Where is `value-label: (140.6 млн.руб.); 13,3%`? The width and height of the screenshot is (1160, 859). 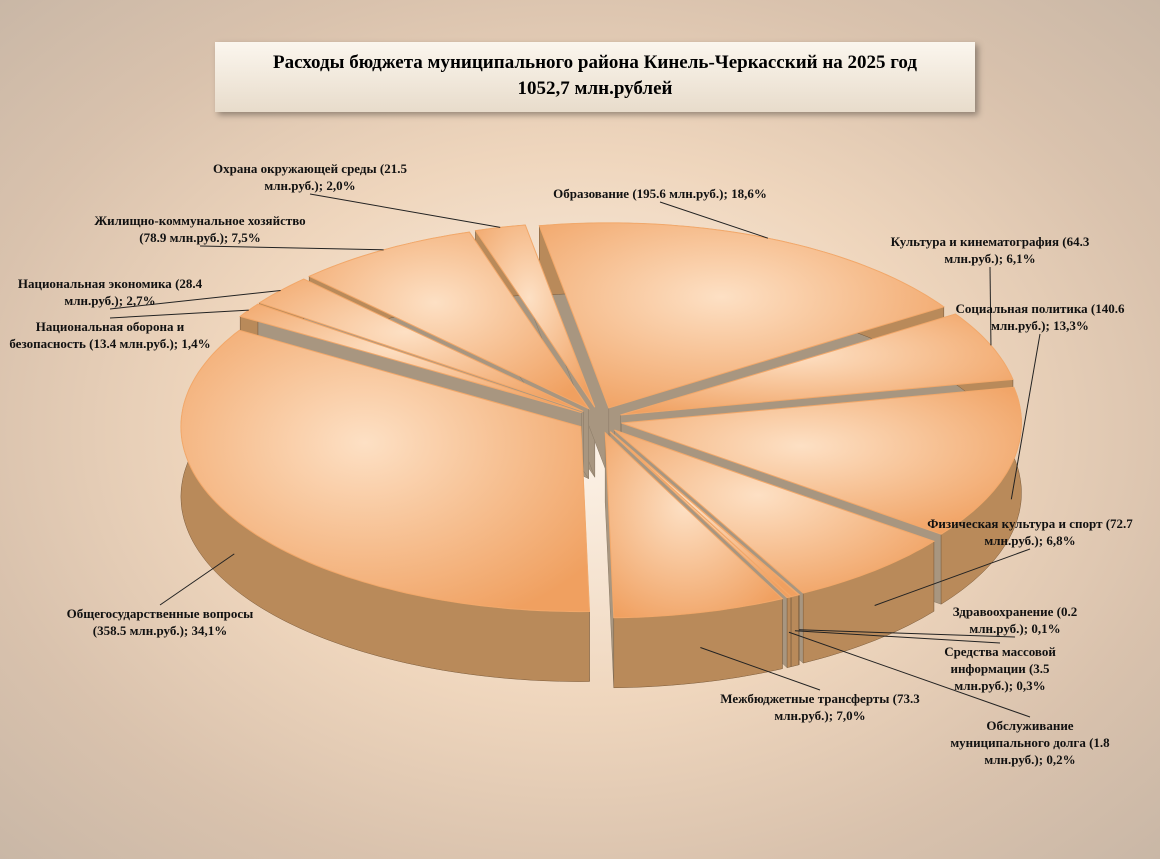 value-label: (140.6 млн.руб.); 13,3% is located at coordinates (1058, 317).